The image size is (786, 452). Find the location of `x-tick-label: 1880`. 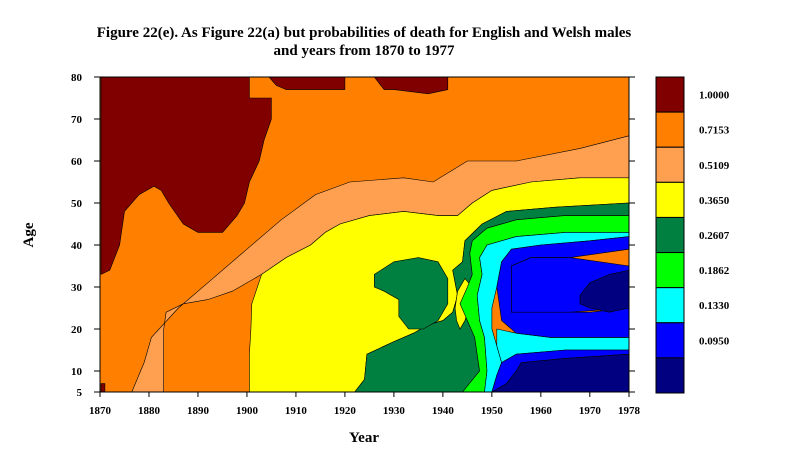

x-tick-label: 1880 is located at coordinates (149, 411).